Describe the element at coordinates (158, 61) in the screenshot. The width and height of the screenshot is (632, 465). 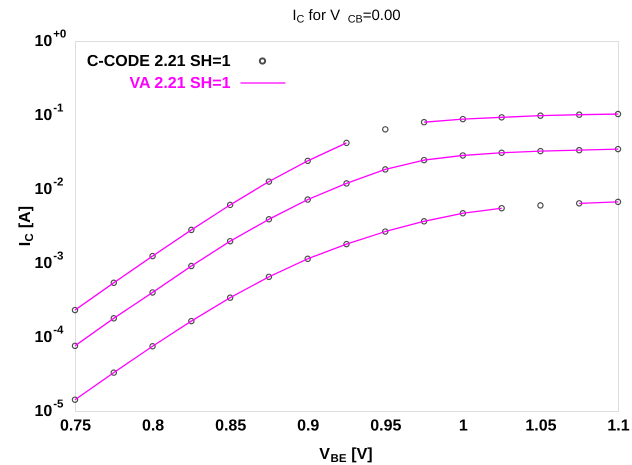
I see `legend-label: C-CODE 2.21 SH=1` at that location.